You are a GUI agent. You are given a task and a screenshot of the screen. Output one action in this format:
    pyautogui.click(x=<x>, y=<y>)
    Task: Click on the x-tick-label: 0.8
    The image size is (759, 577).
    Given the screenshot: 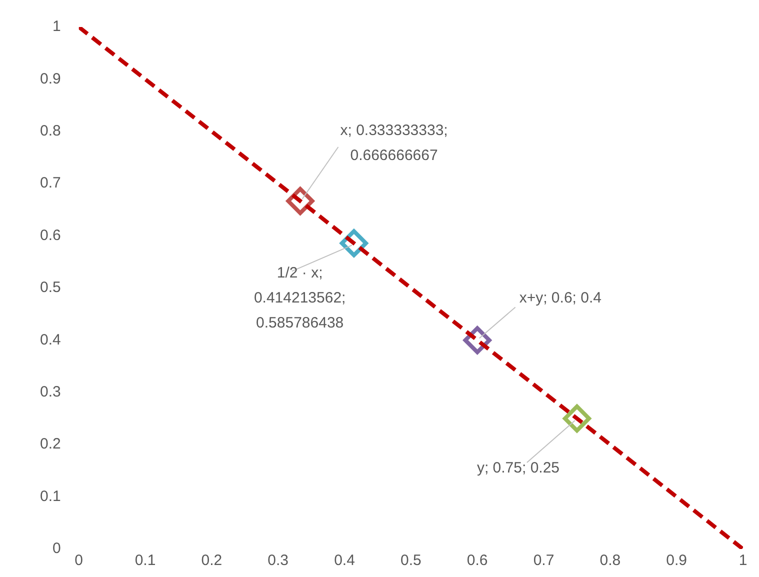 What is the action you would take?
    pyautogui.click(x=610, y=561)
    